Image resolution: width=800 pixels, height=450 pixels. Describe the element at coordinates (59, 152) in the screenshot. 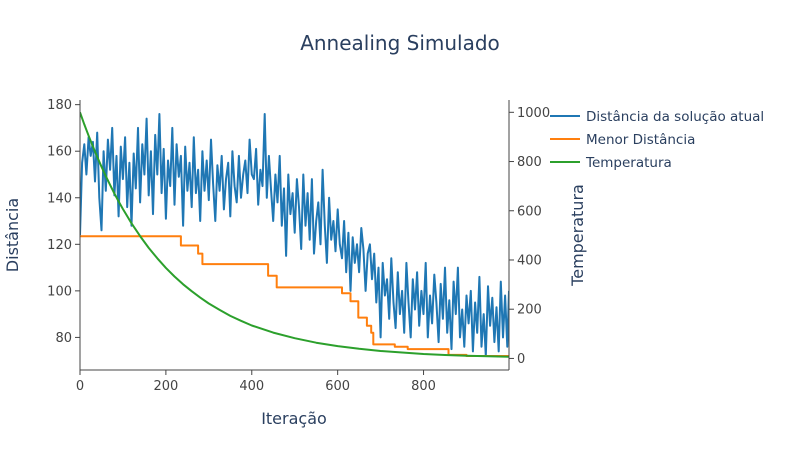

I see `y-tick-label: 160` at that location.